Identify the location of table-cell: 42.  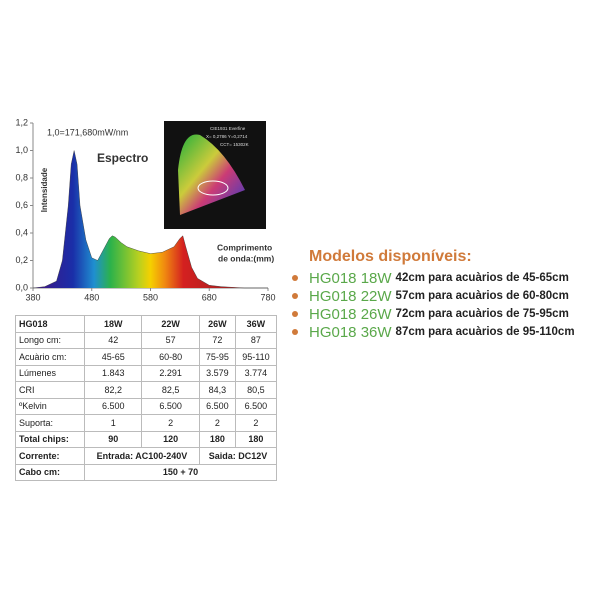
(113, 340).